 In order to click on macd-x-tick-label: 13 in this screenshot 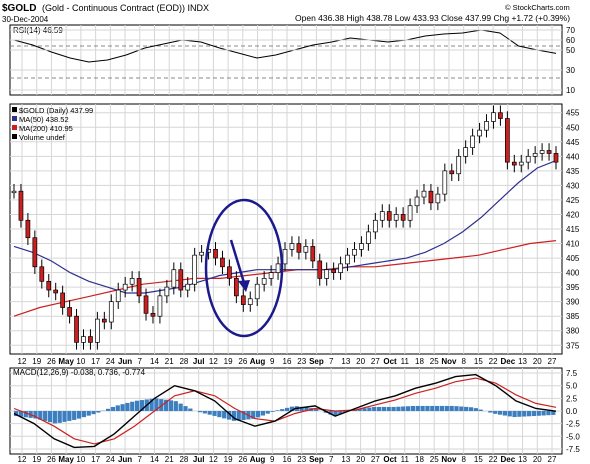, I will do `click(345, 459)`.